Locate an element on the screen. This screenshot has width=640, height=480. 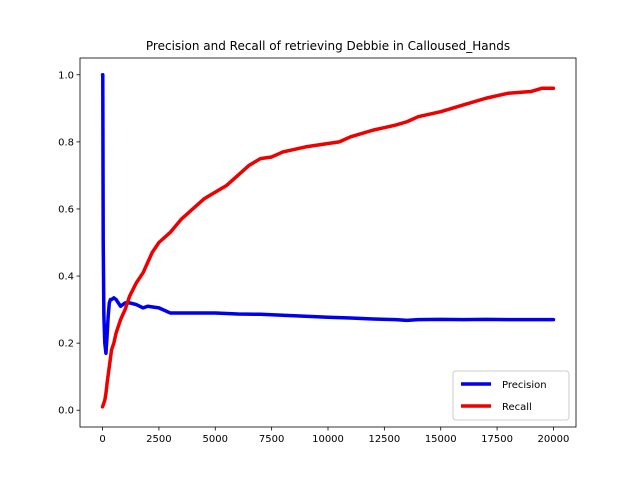
y-tick-label: 1.0 is located at coordinates (66, 75).